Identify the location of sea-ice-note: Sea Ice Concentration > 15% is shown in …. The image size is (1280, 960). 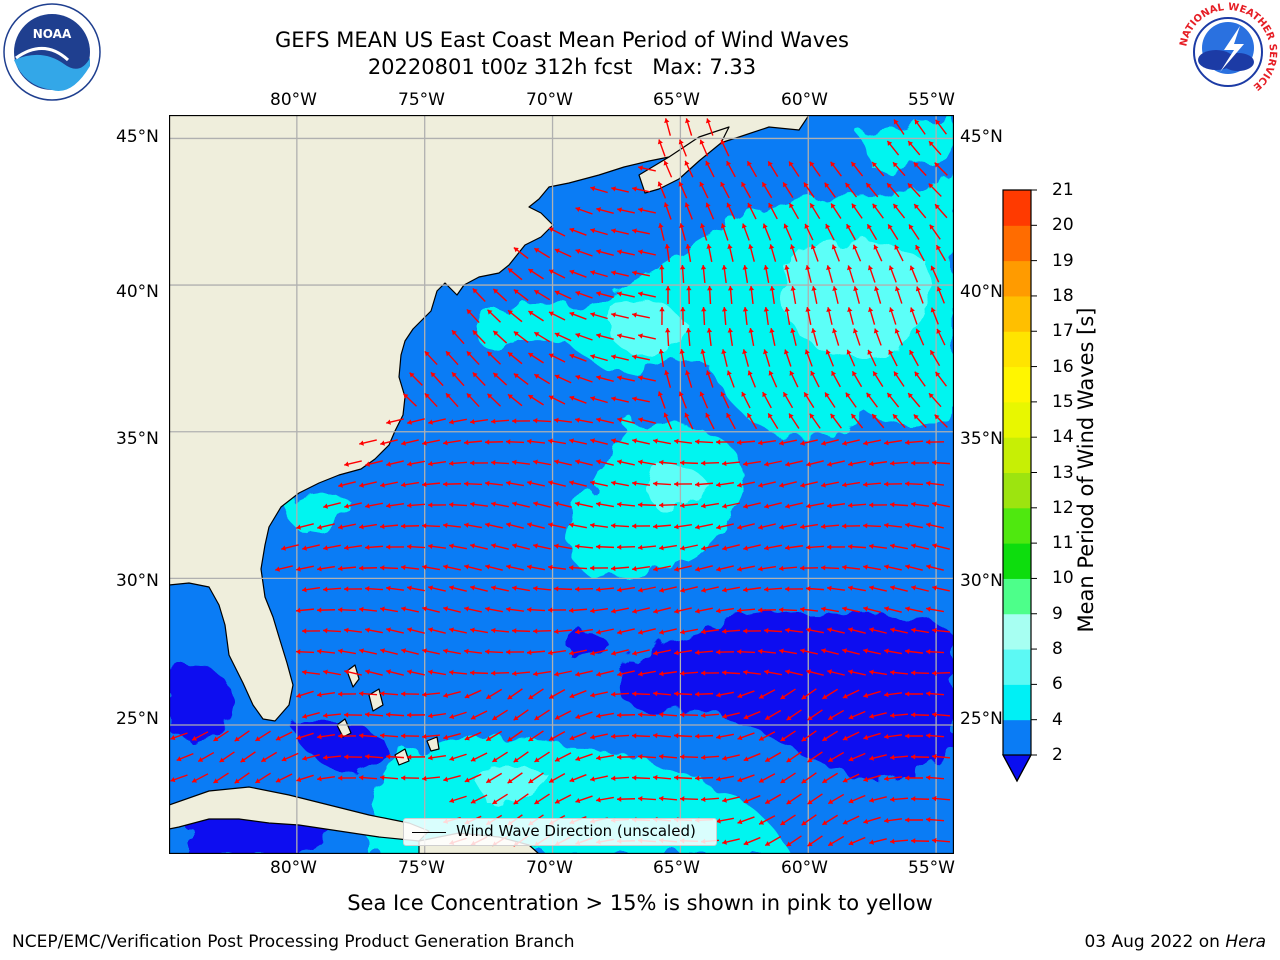
(640, 903).